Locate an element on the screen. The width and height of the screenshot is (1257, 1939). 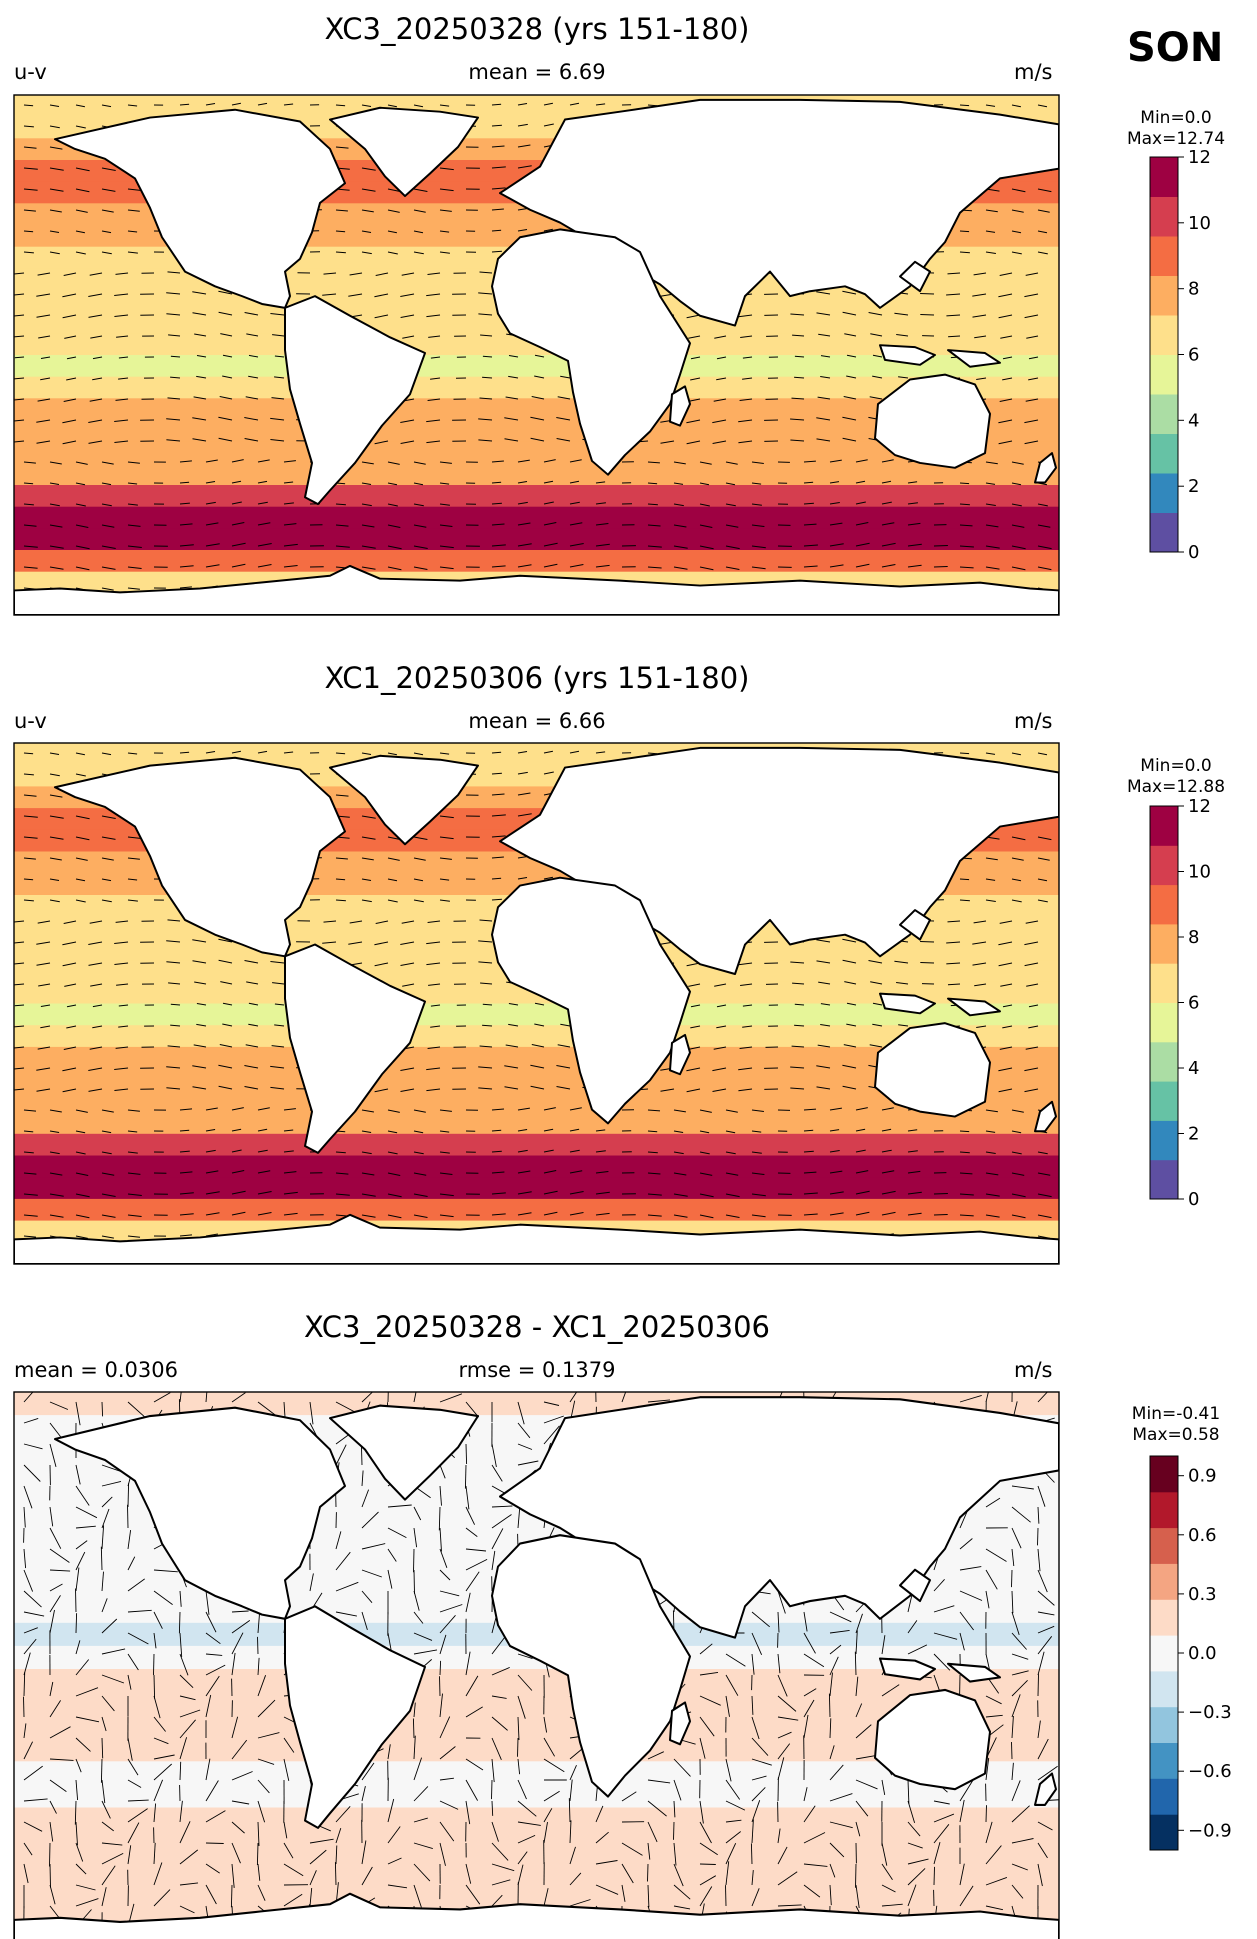
panel-3-colorbar: −0.9 −0.6 −0.3 0.0 0.3 0.6 0.9 is located at coordinates (1190, 1653).